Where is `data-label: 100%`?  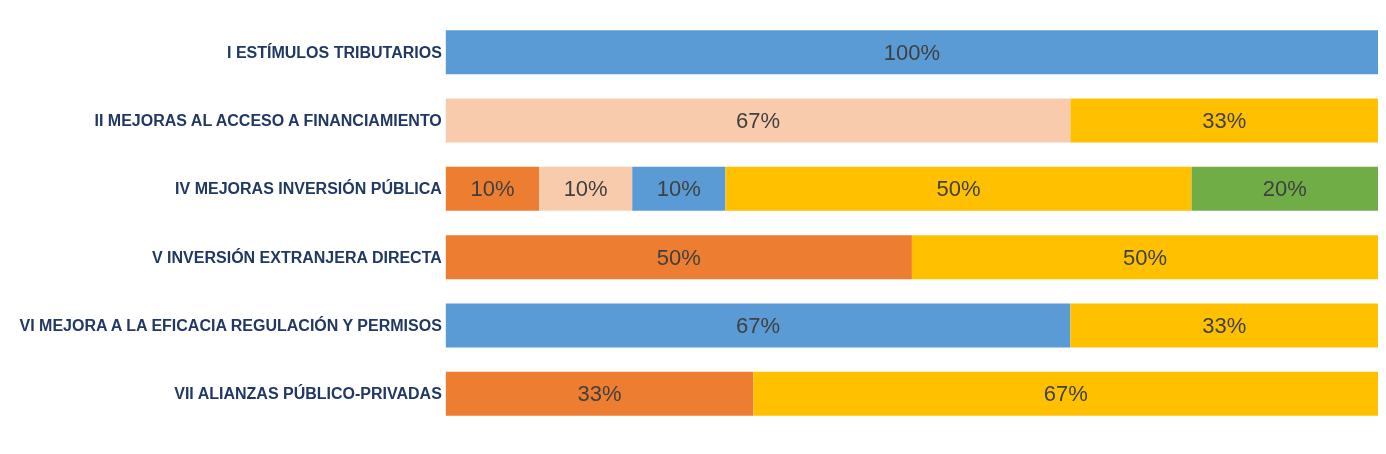 data-label: 100% is located at coordinates (912, 52).